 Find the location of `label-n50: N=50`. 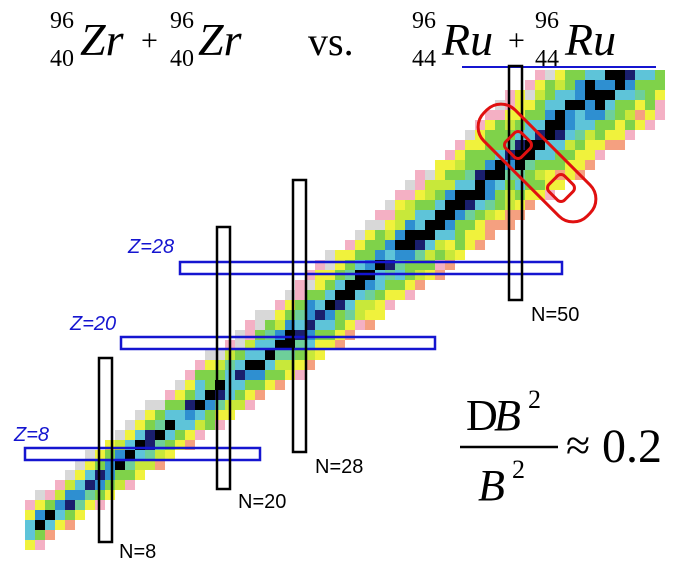

label-n50: N=50 is located at coordinates (555, 315).